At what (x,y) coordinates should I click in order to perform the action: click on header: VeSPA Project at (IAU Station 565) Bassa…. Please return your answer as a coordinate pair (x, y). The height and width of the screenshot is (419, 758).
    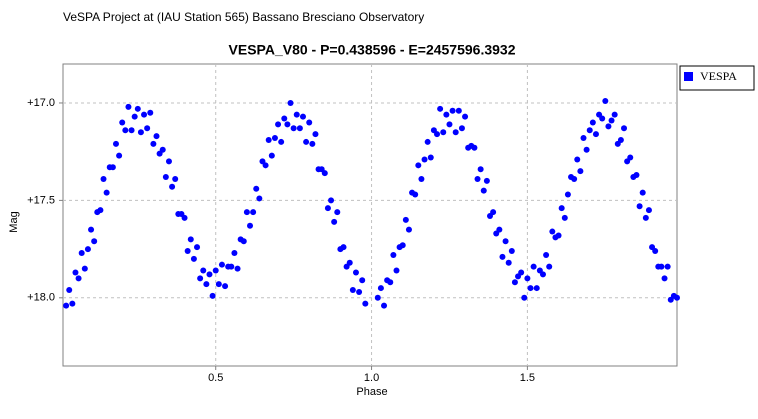
    Looking at the image, I should click on (243, 17).